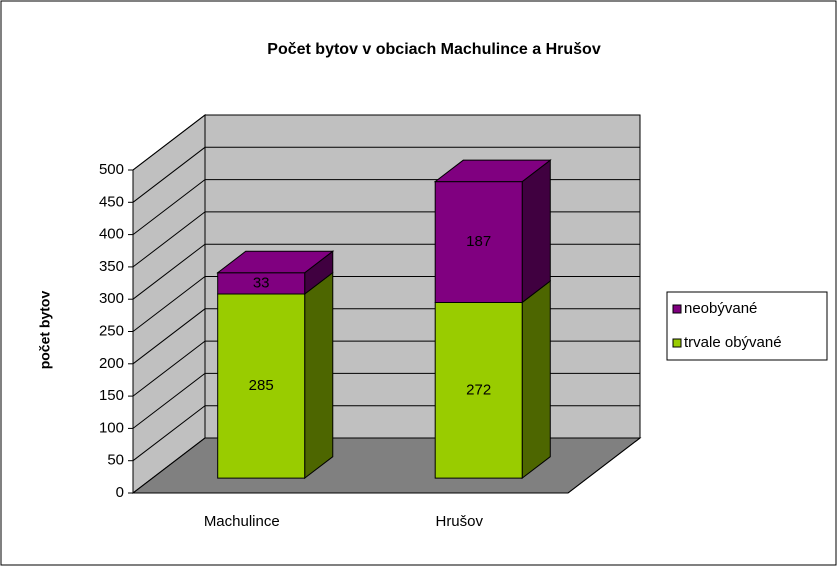  I want to click on y-tick-label: 450, so click(111, 201).